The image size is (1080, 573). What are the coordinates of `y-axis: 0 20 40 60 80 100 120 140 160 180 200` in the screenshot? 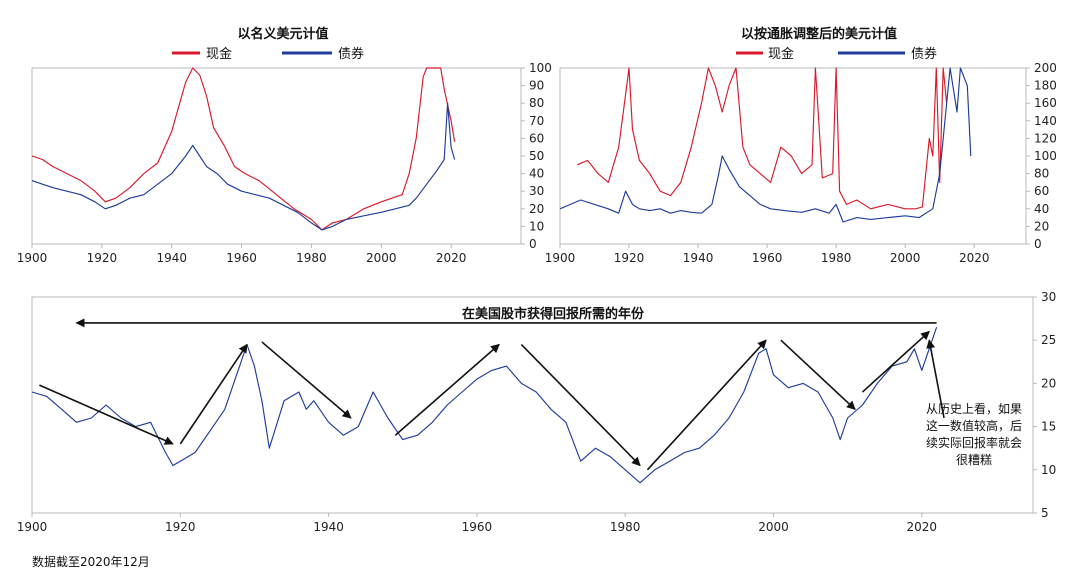 It's located at (1041, 156).